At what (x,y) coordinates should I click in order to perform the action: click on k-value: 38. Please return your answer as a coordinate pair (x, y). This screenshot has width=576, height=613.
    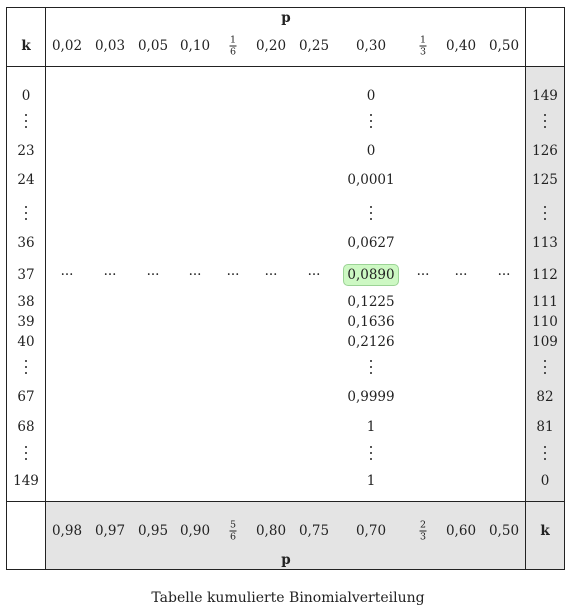
    Looking at the image, I should click on (26, 302).